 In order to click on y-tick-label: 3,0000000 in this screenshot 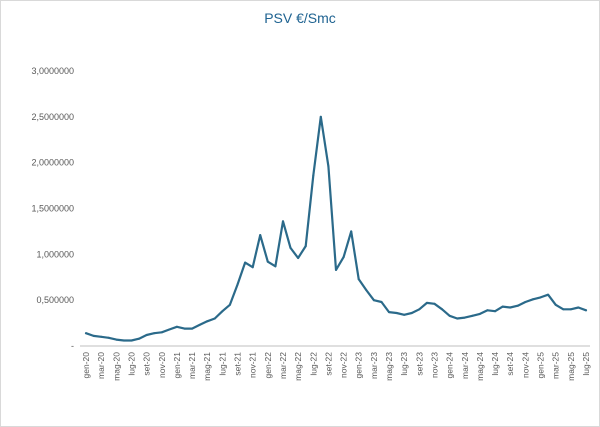, I will do `click(52, 71)`.